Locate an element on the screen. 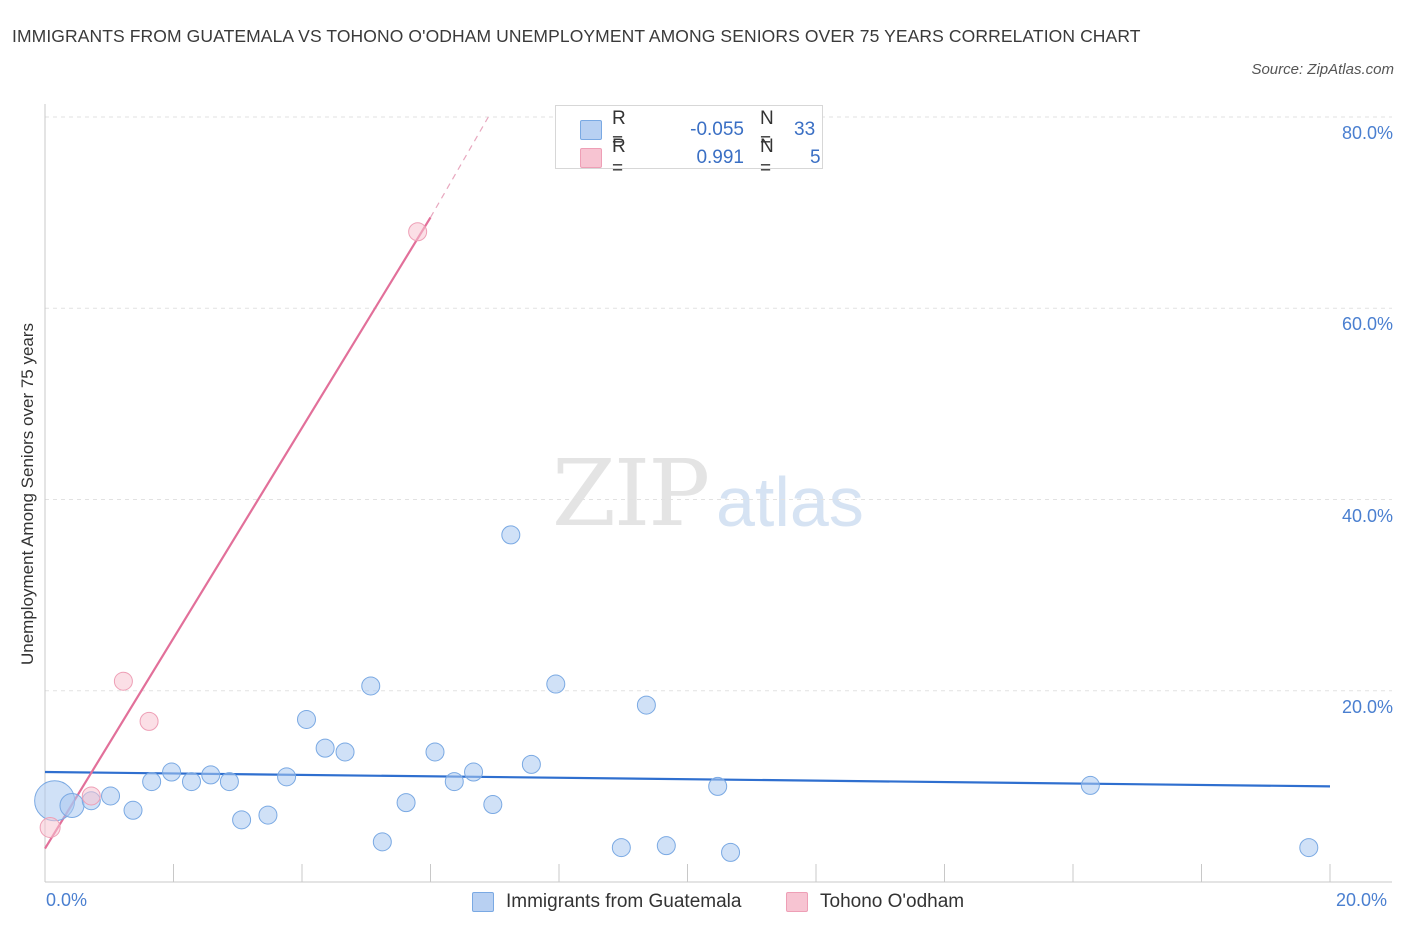  x-tick-label-min: 0.0% is located at coordinates (67, 900).